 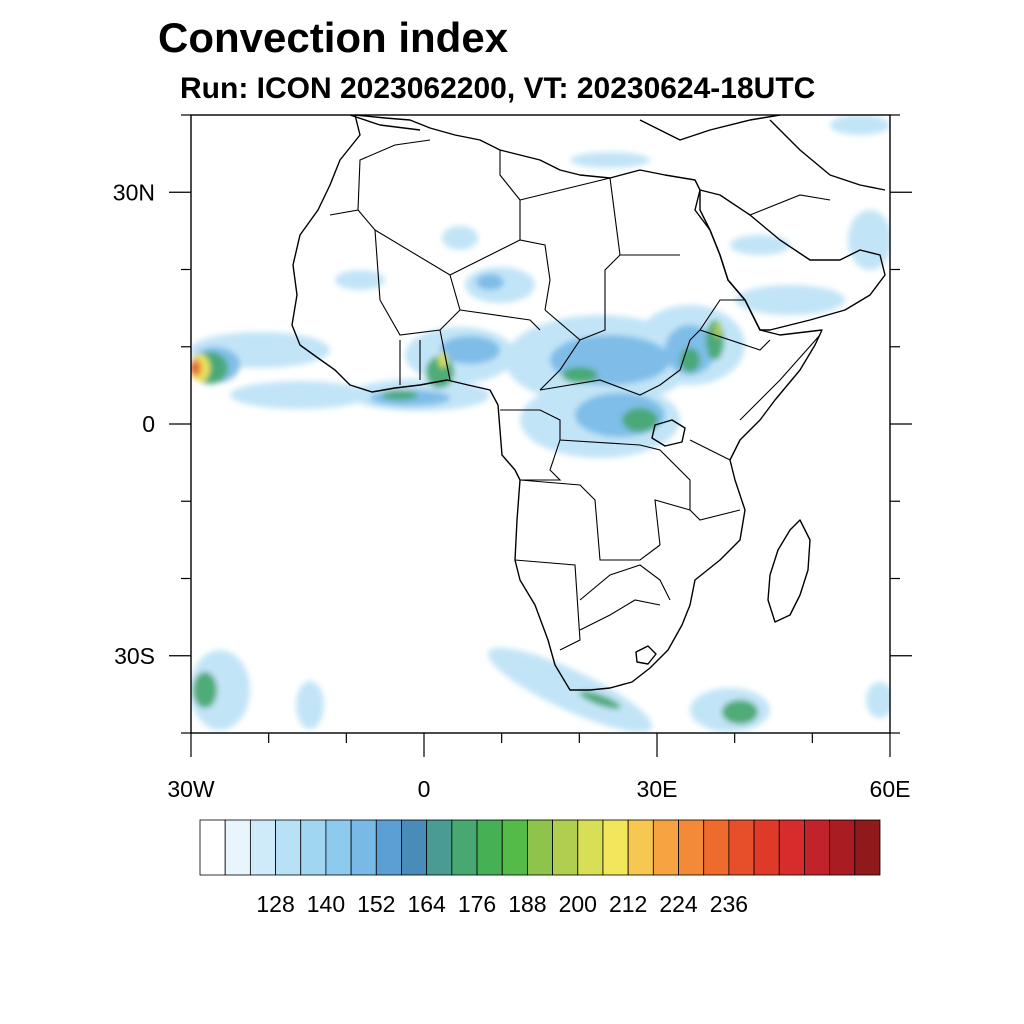 What do you see at coordinates (426, 904) in the screenshot?
I see `colorbar-label: 164` at bounding box center [426, 904].